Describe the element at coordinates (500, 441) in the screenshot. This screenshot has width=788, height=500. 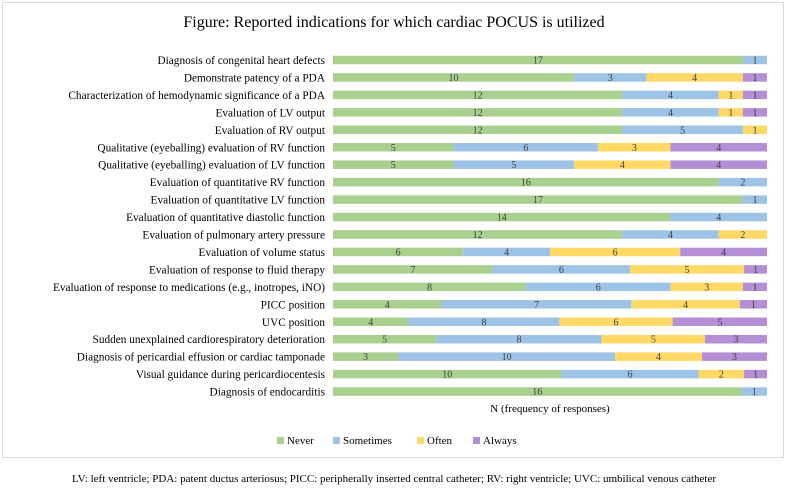
I see `legend-label-always: Always` at that location.